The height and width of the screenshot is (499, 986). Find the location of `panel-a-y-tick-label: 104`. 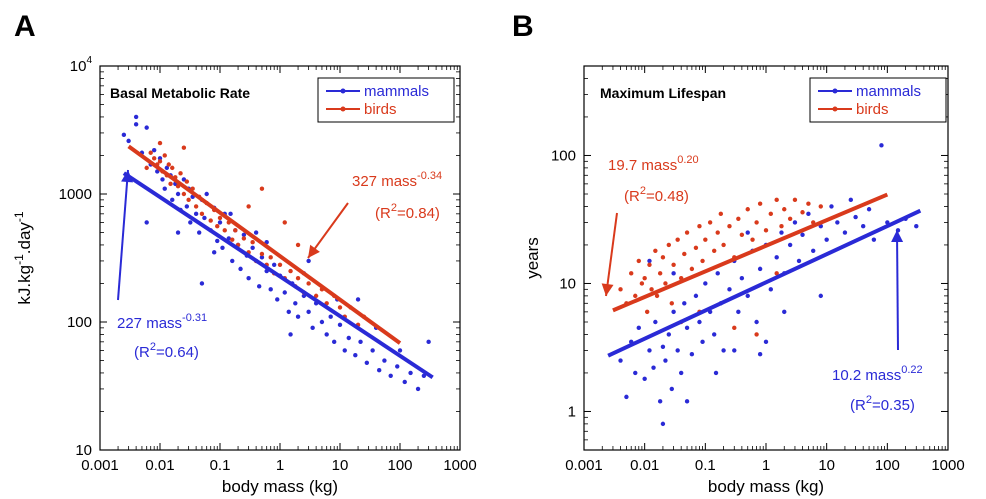

panel-a-y-tick-label: 104 is located at coordinates (81, 65).